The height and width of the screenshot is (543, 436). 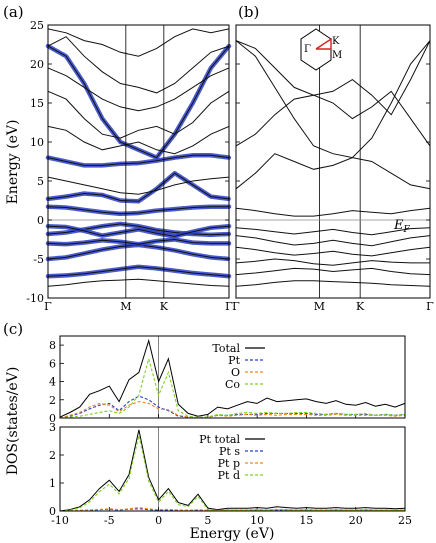 What do you see at coordinates (37, 25) in the screenshot?
I see `y-tick-label: 25` at bounding box center [37, 25].